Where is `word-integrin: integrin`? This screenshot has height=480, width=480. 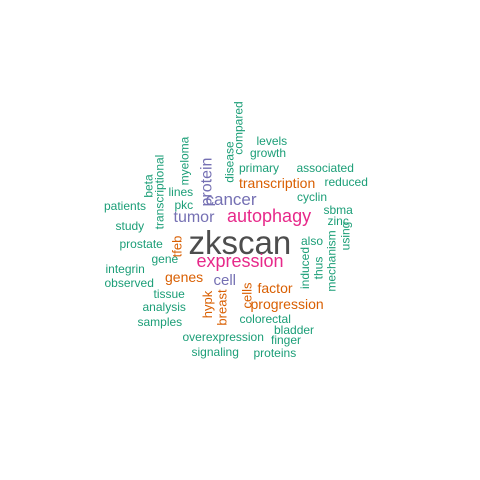 word-integrin: integrin is located at coordinates (125, 269).